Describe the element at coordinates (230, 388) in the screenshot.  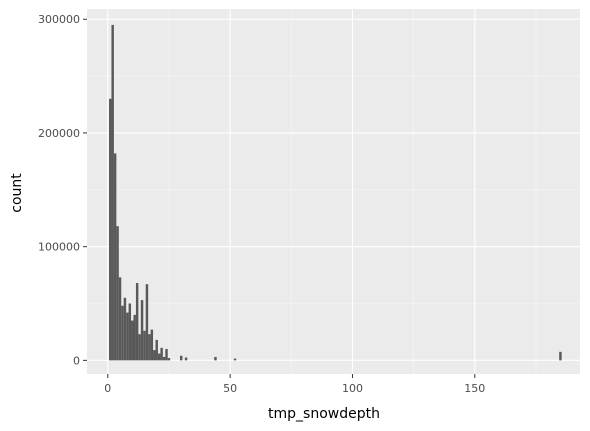
I see `x-tick-label: 50` at that location.